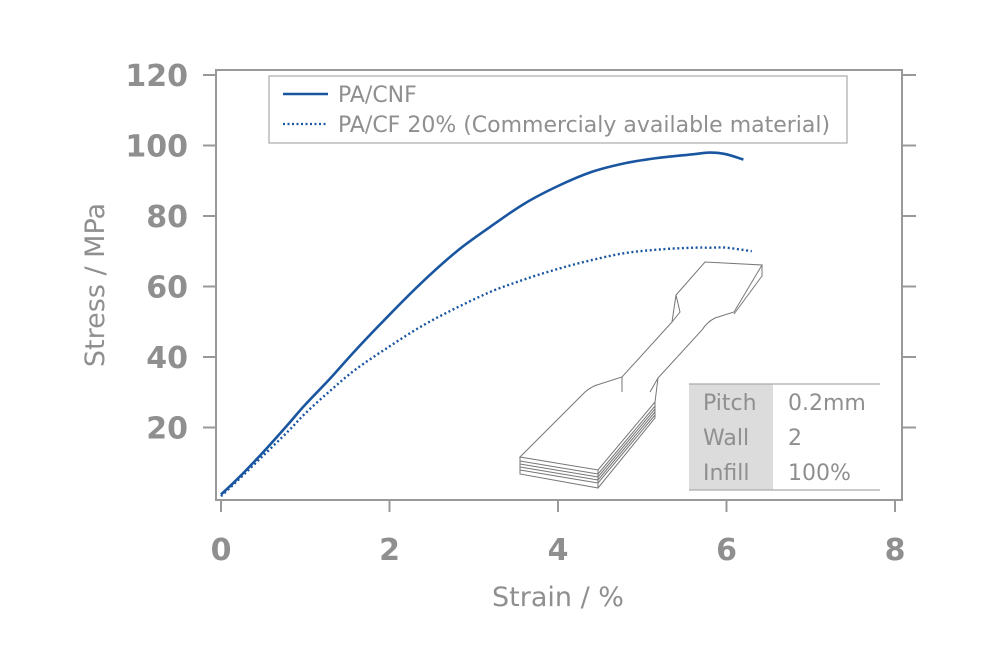  What do you see at coordinates (795, 438) in the screenshot?
I see `table-value-wall: 2` at bounding box center [795, 438].